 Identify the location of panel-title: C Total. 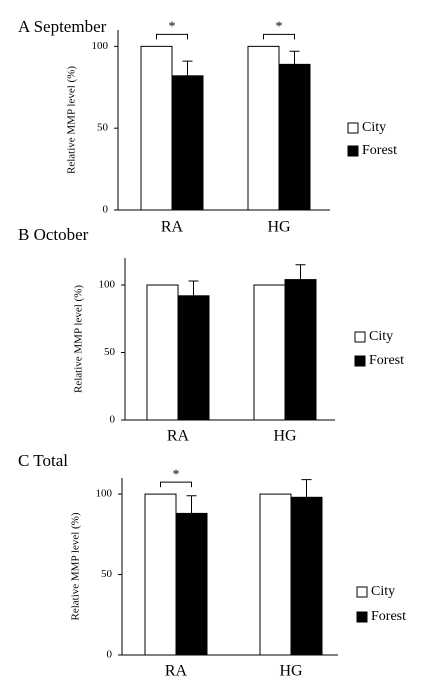
(43, 460).